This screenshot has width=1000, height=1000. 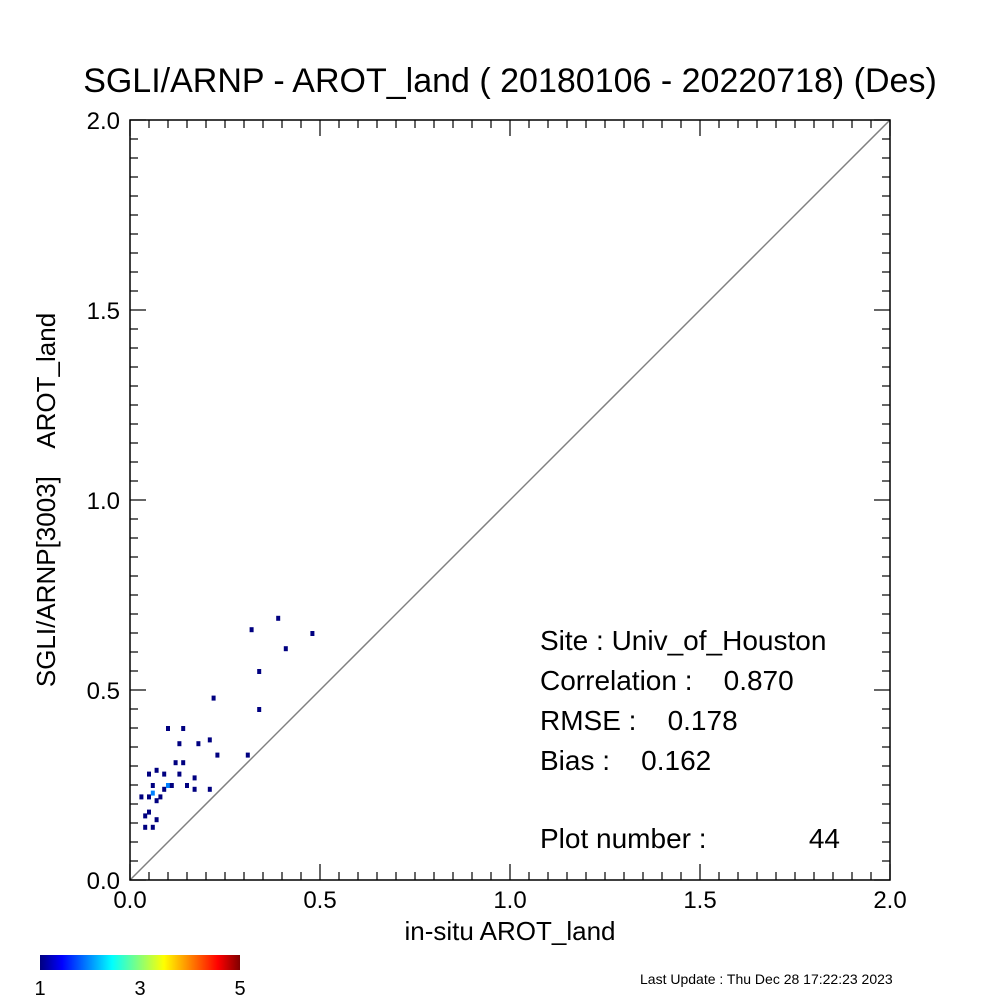 What do you see at coordinates (623, 838) in the screenshot?
I see `plot-number-label: Plot number :` at bounding box center [623, 838].